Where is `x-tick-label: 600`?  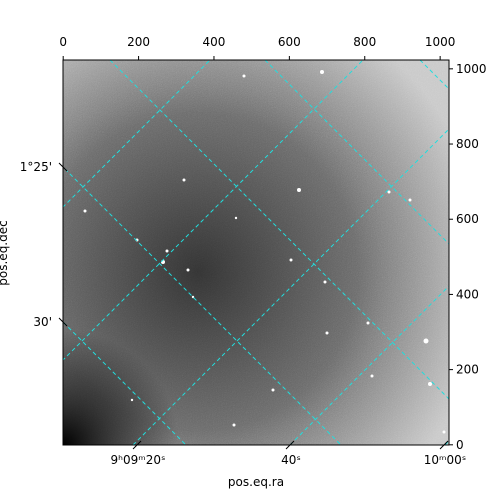
x-tick-label: 600 is located at coordinates (289, 42).